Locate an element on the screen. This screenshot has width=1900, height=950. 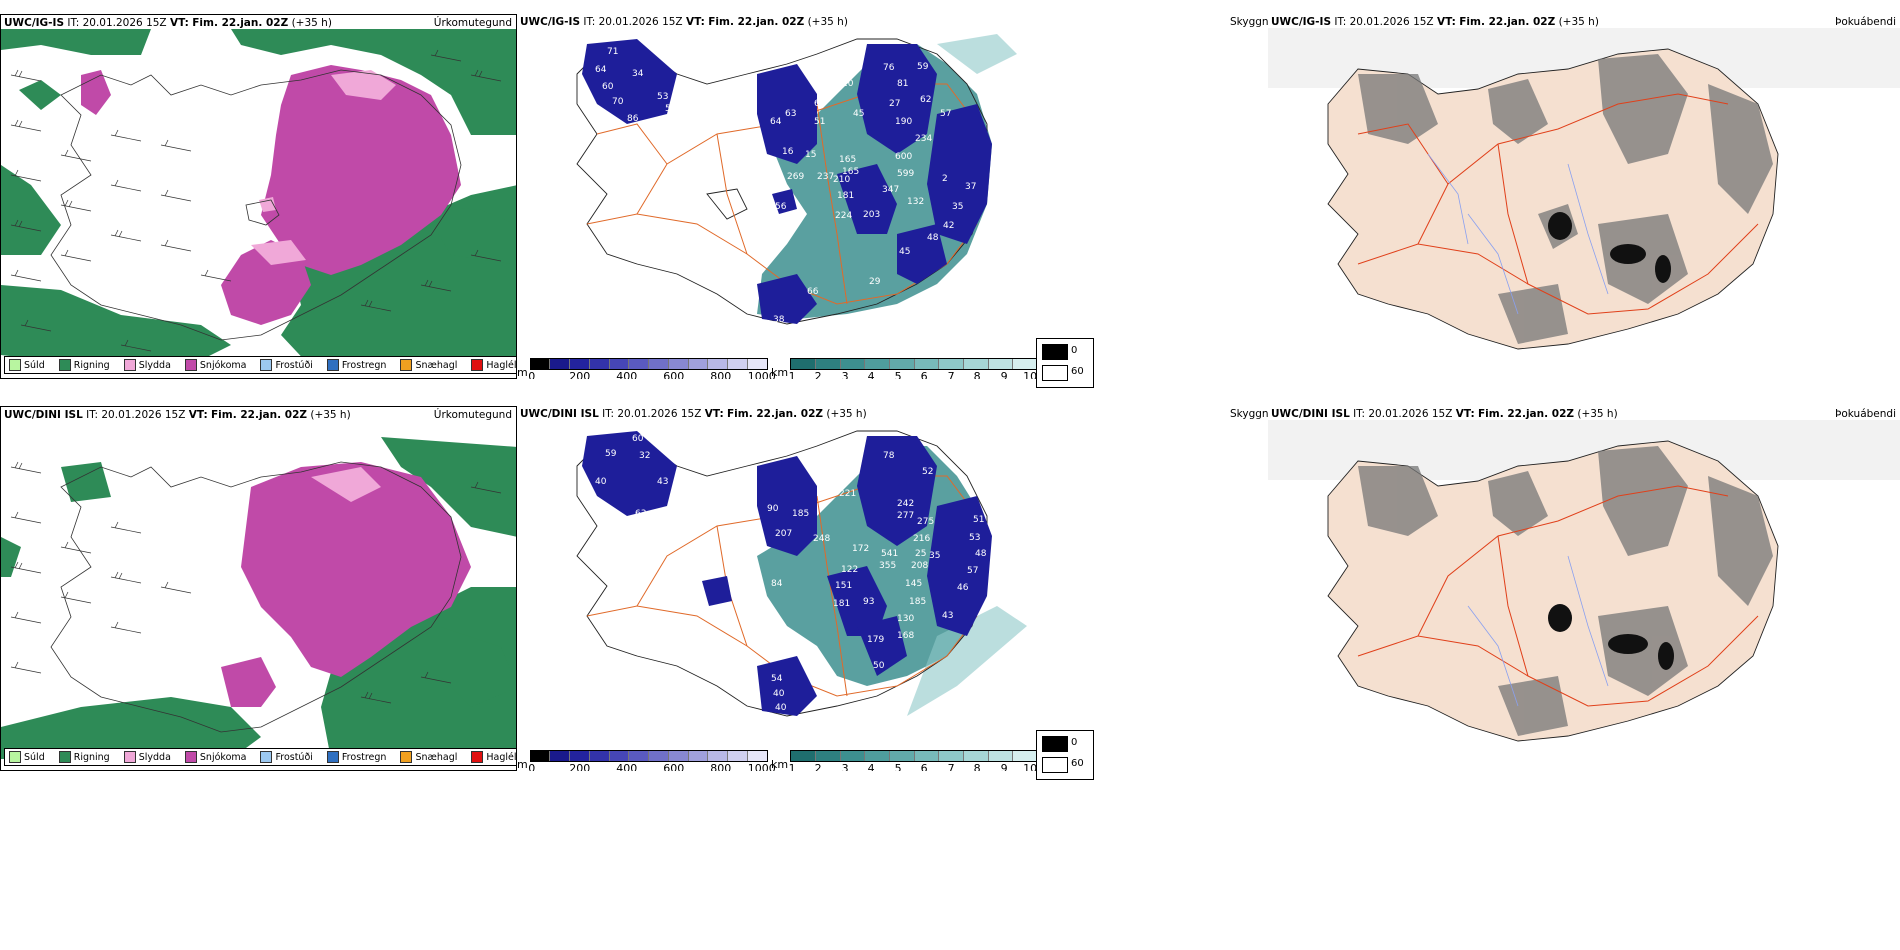
svg-text: 43 is located at coordinates (662, 482).